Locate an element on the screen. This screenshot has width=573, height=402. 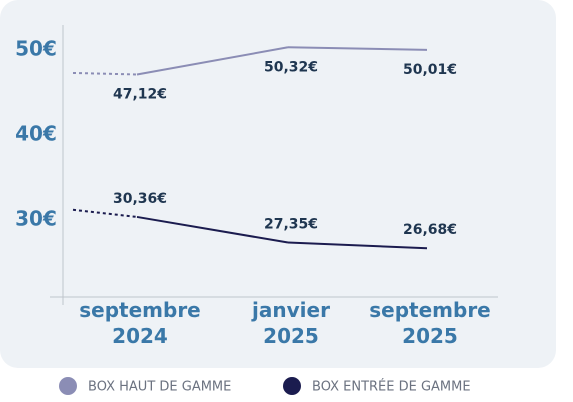
data-label: 50,01€ is located at coordinates (430, 70).